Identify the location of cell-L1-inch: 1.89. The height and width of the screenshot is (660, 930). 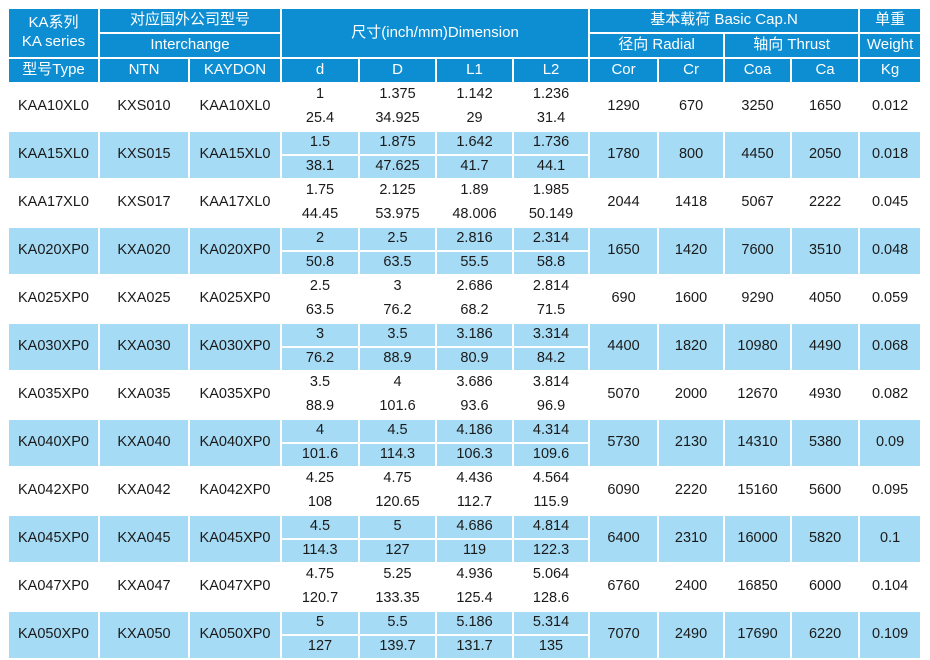
(475, 191).